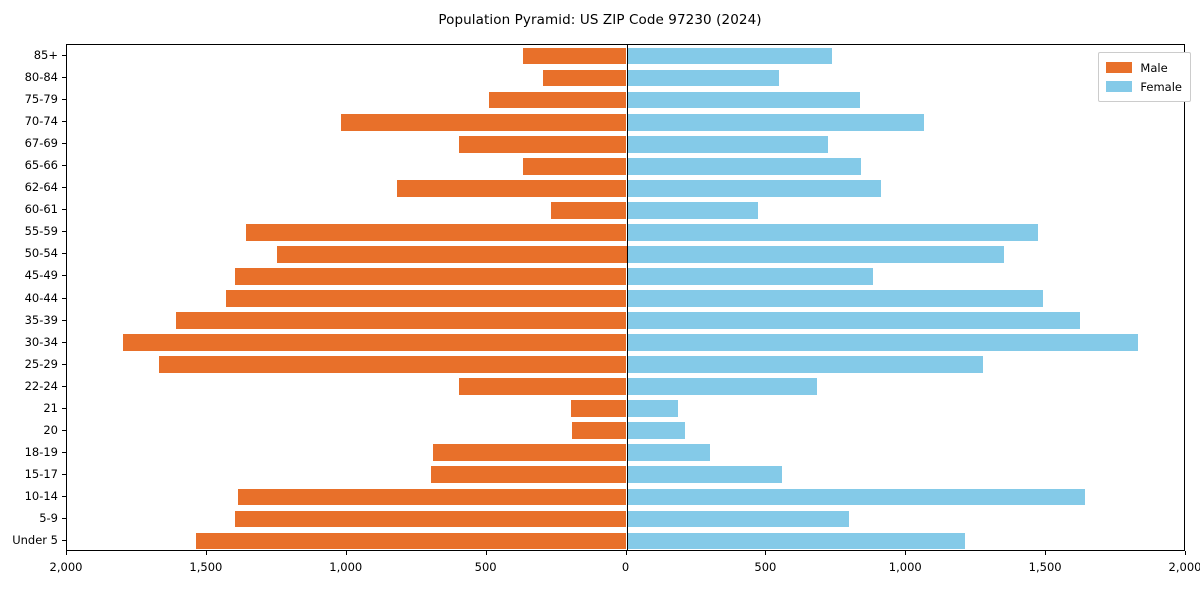  I want to click on y-tick-label: 20, so click(50, 429).